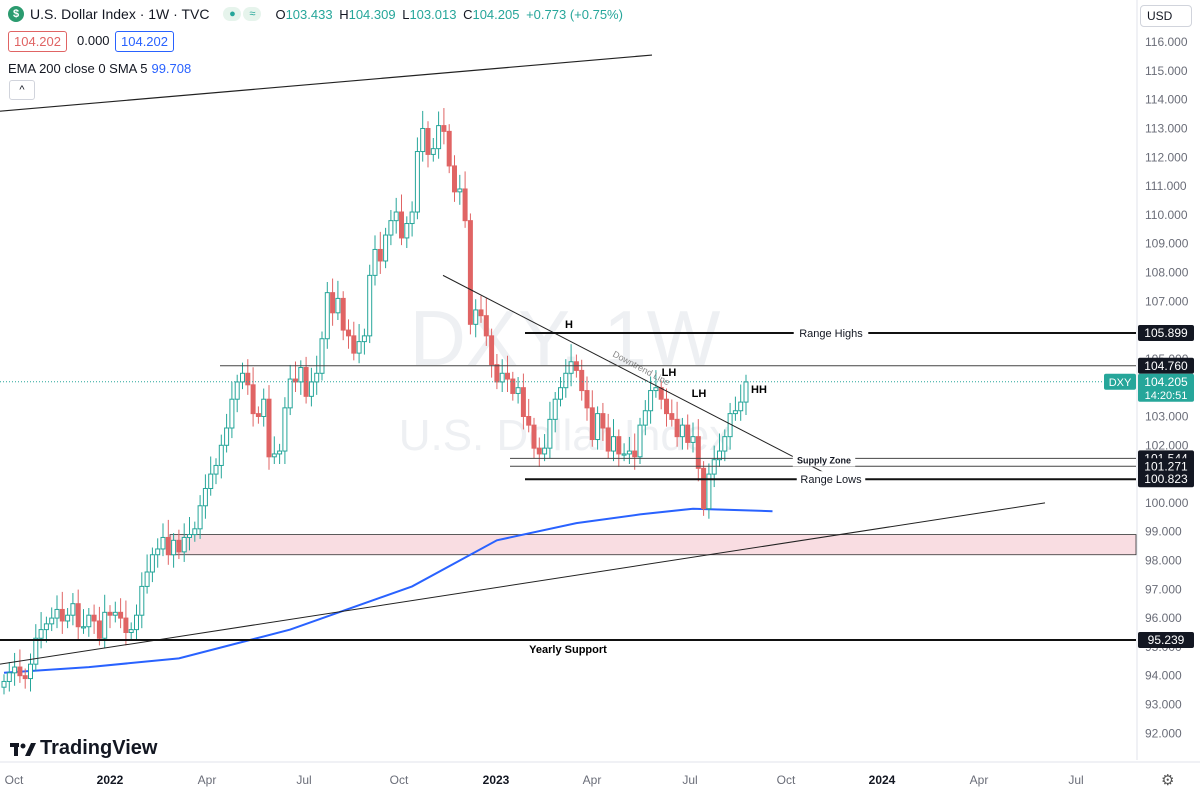 The height and width of the screenshot is (795, 1200). Describe the element at coordinates (1166, 71) in the screenshot. I see `price-axis-tick: 115.000` at that location.